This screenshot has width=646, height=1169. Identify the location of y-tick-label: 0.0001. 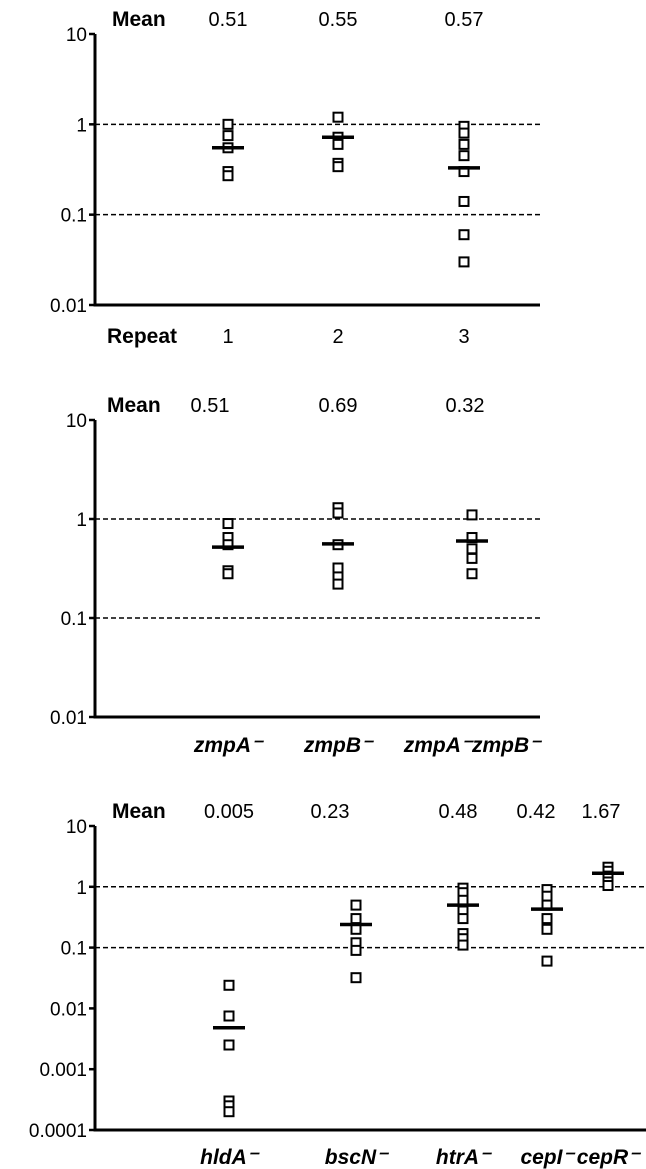
(58, 1131).